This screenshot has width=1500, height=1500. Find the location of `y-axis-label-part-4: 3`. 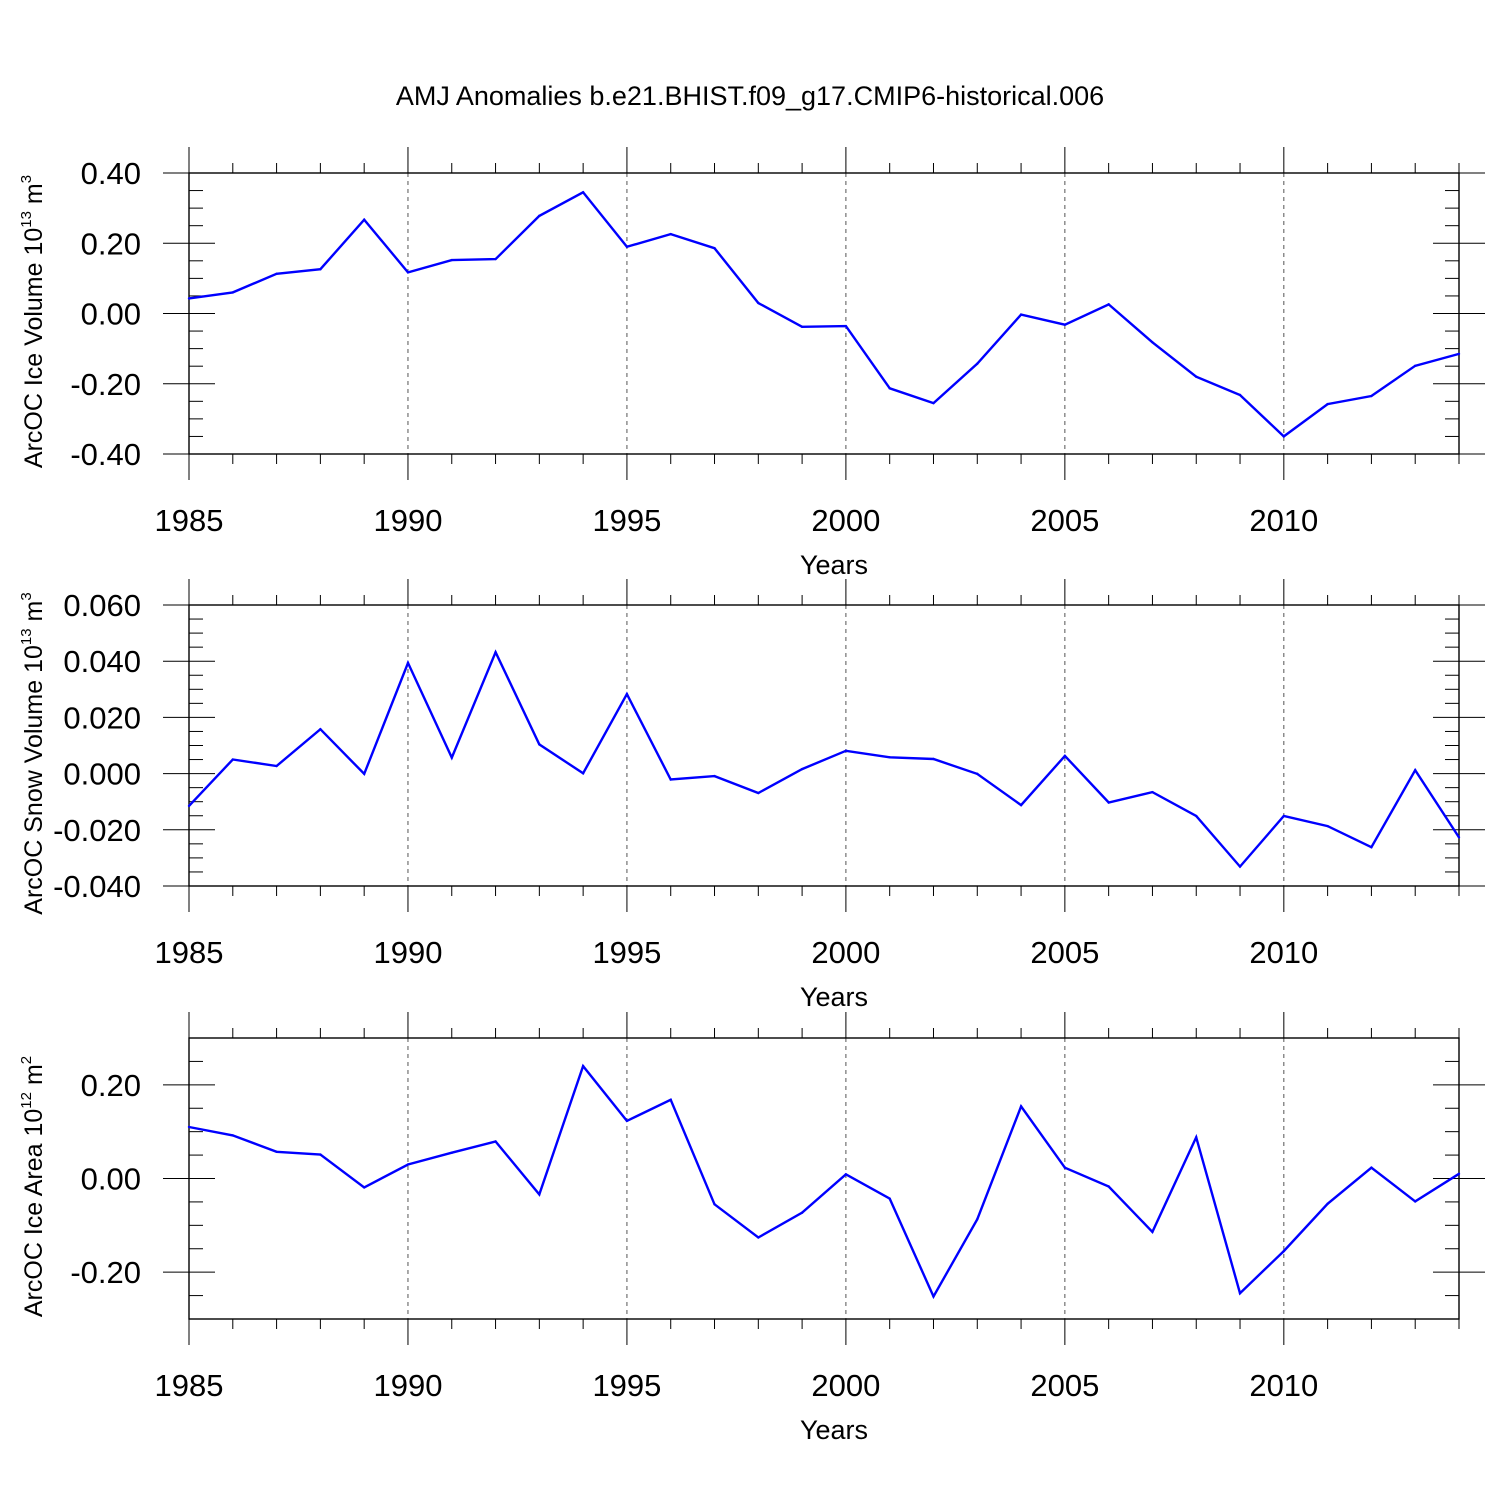

y-axis-label-part-4: 3 is located at coordinates (26, 179).